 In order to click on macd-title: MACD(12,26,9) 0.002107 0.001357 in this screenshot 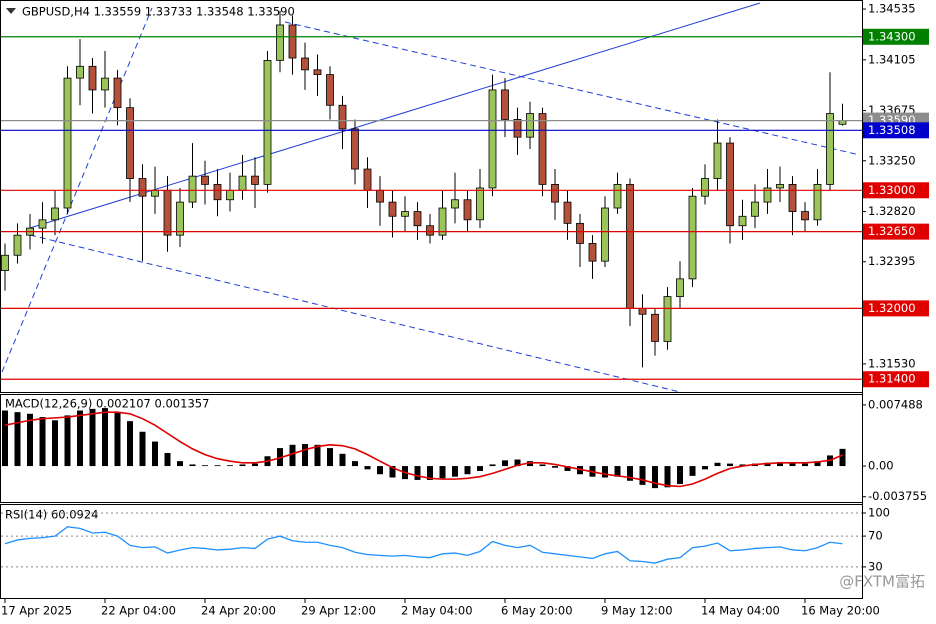, I will do `click(107, 404)`.